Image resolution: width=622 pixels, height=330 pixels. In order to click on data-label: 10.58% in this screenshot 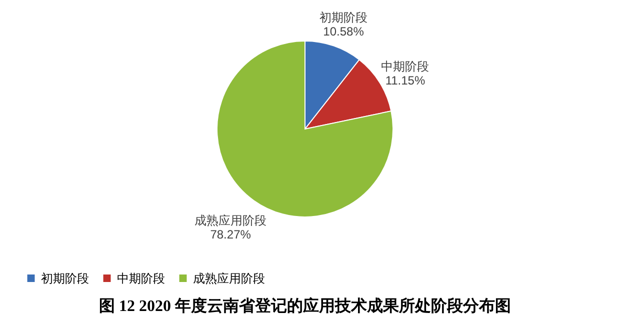, I will do `click(343, 31)`.